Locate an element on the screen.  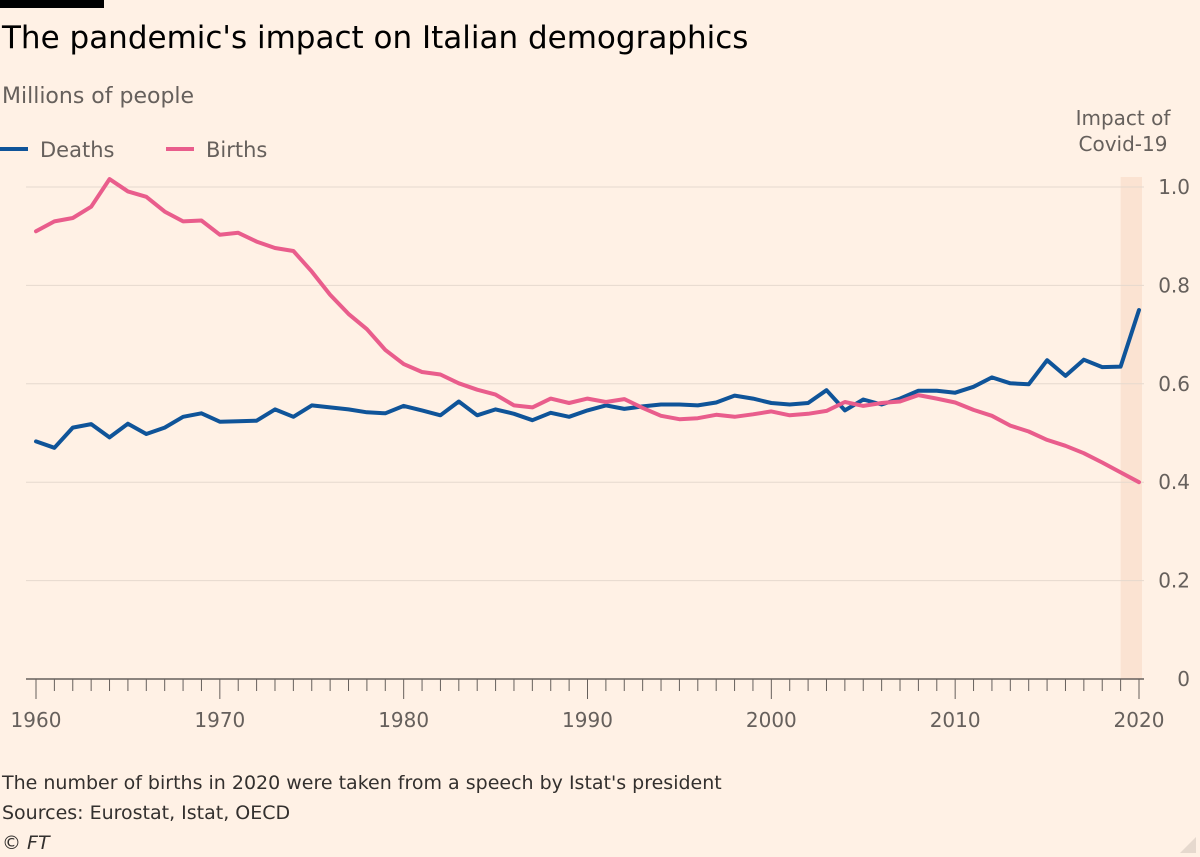
covid-shaded-region is located at coordinates (1131, 428).